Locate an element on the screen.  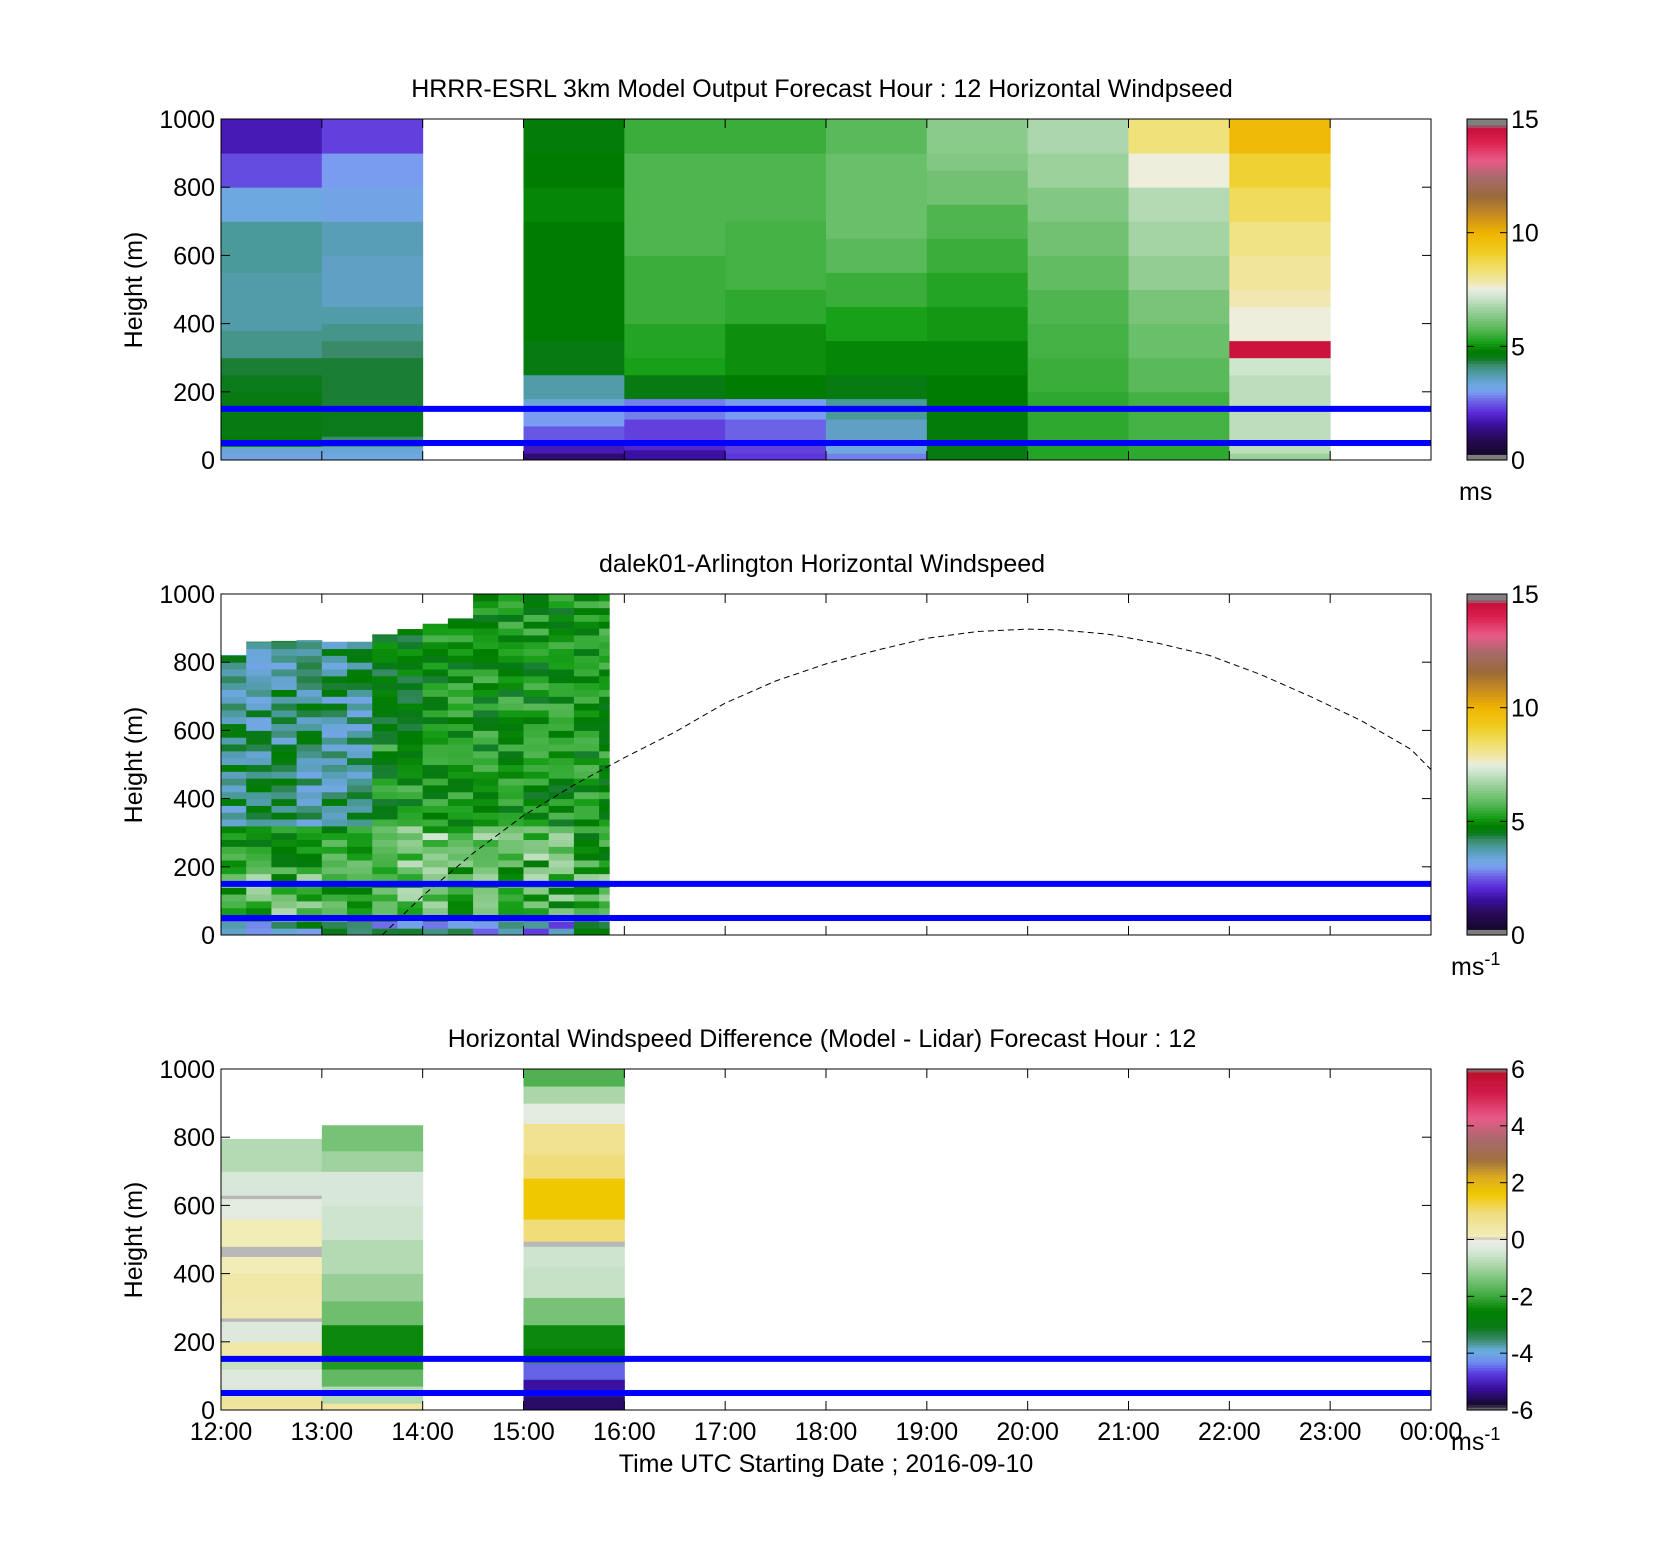
y-tick-label: 1000 is located at coordinates (187, 120).